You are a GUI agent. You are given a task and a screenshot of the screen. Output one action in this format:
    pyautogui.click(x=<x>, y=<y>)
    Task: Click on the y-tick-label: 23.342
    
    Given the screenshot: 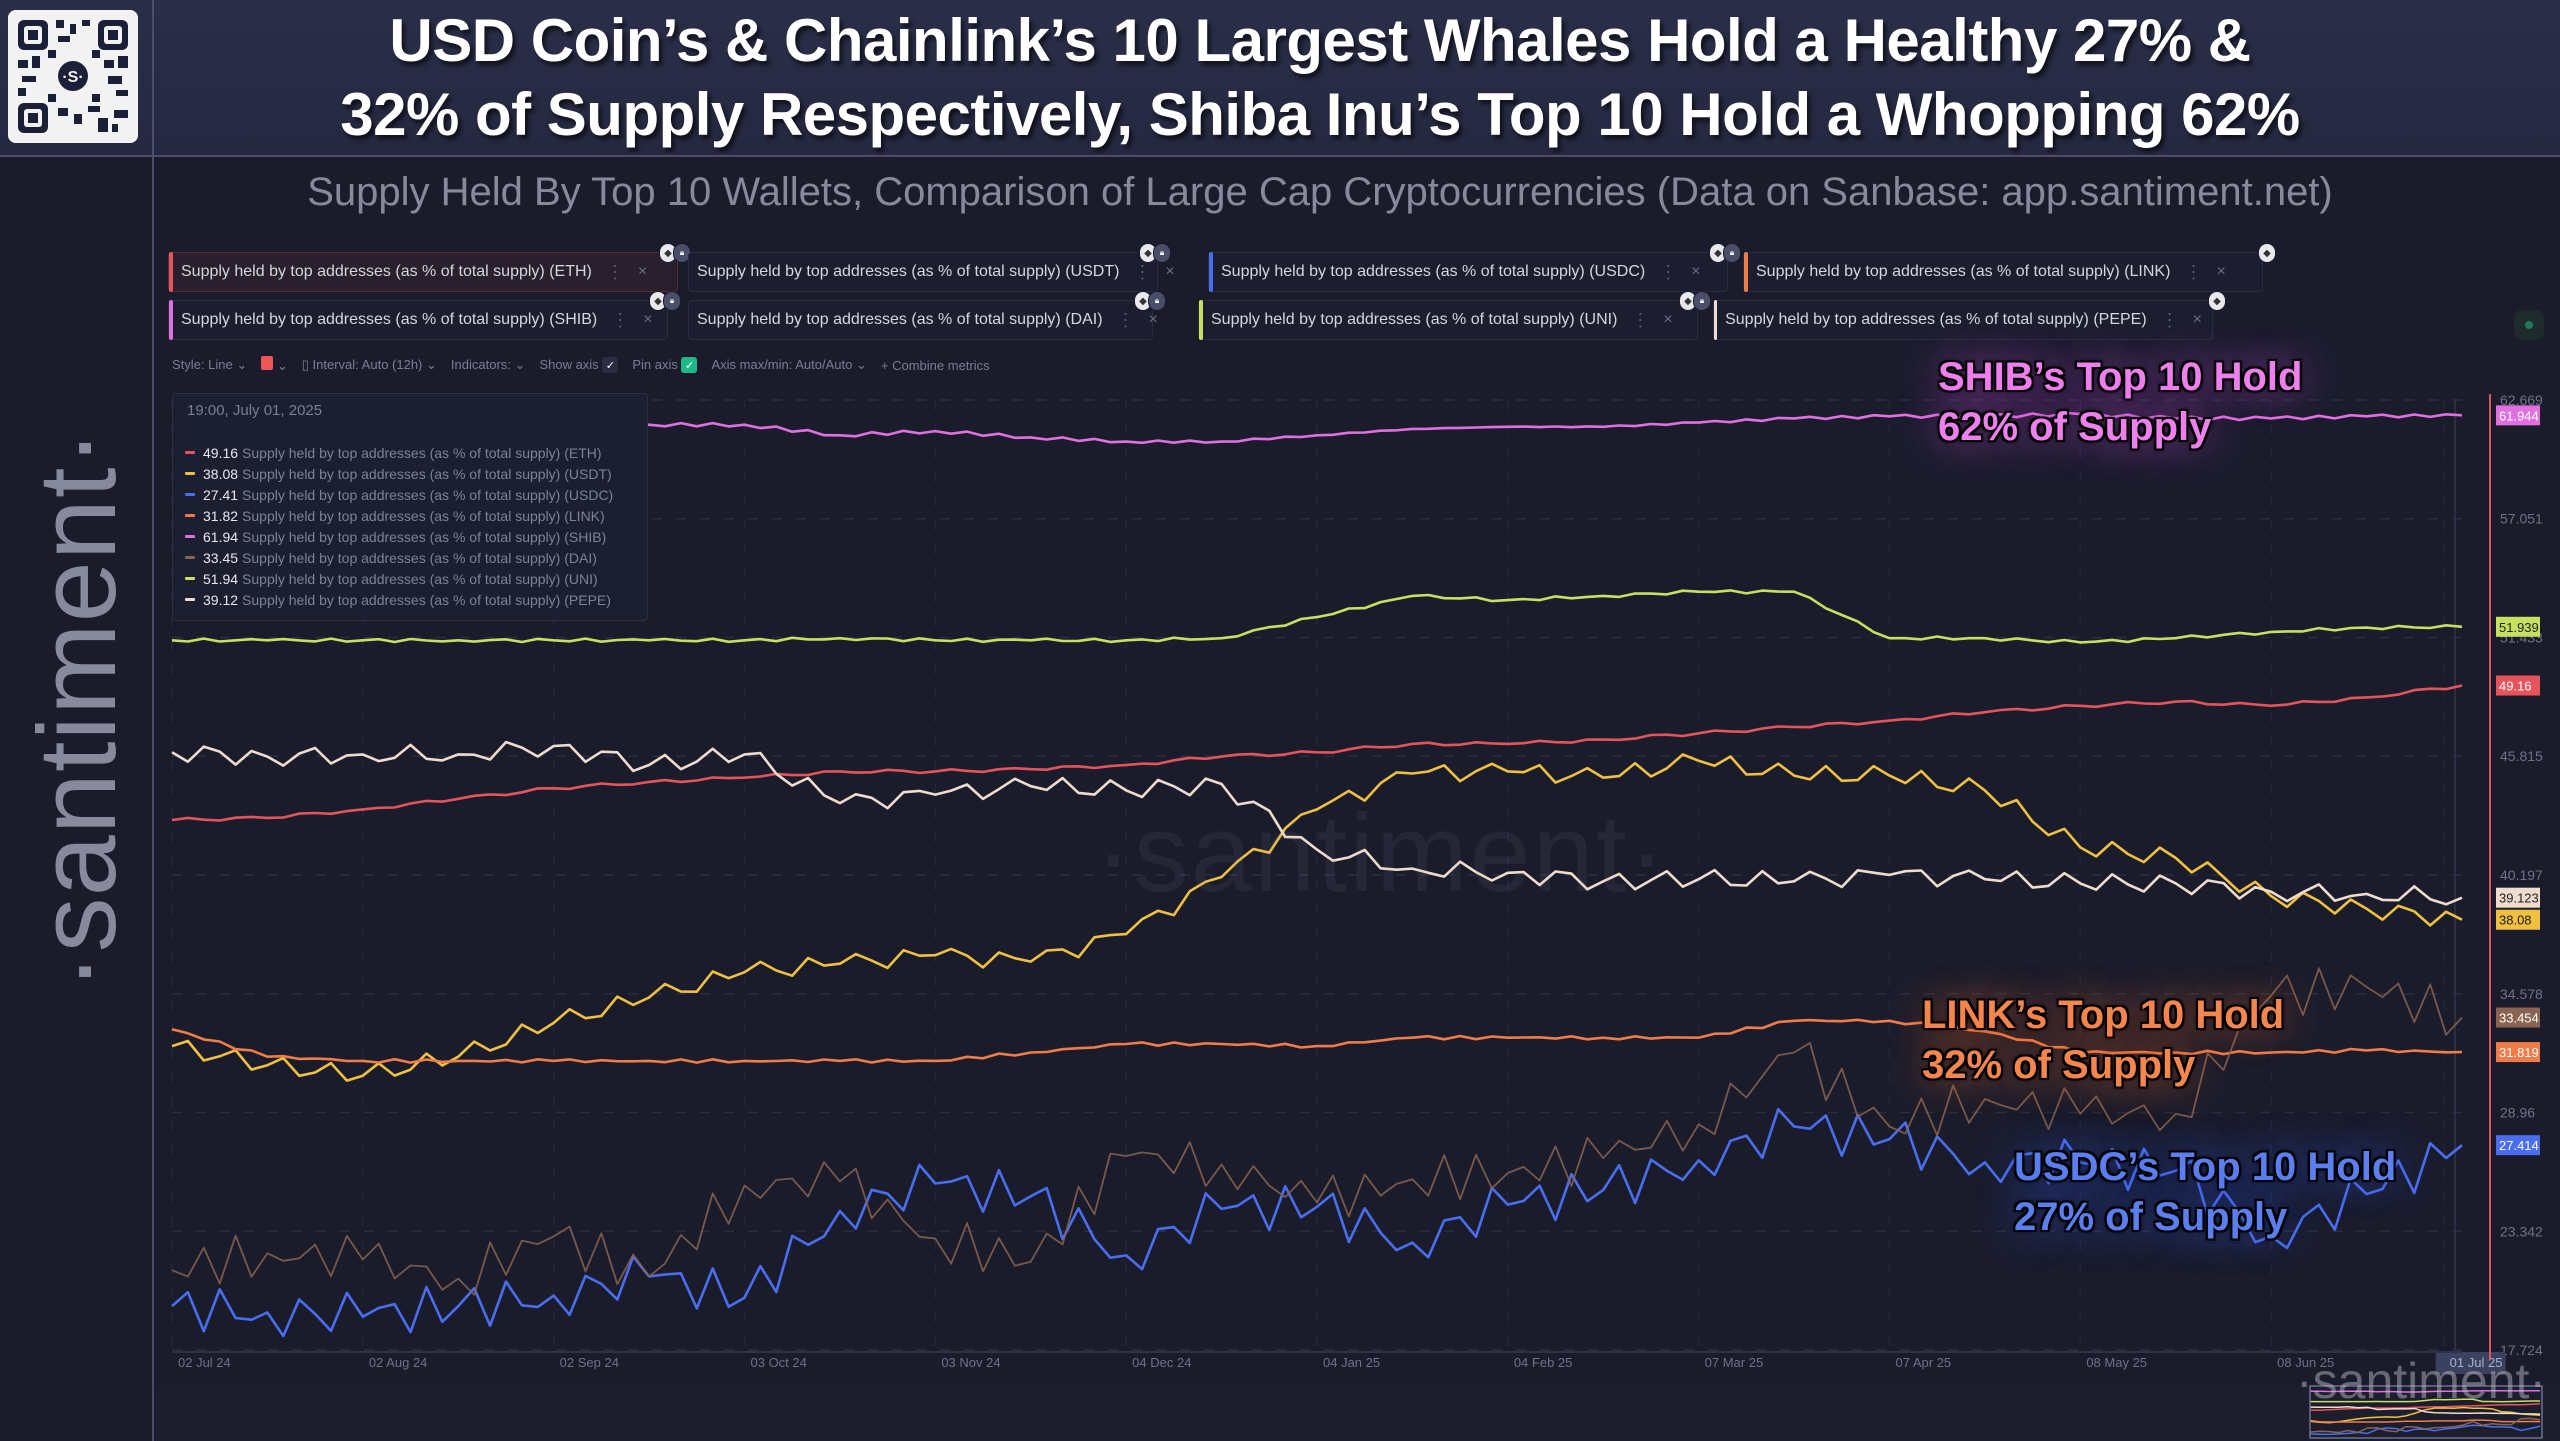 What is the action you would take?
    pyautogui.click(x=2521, y=1231)
    